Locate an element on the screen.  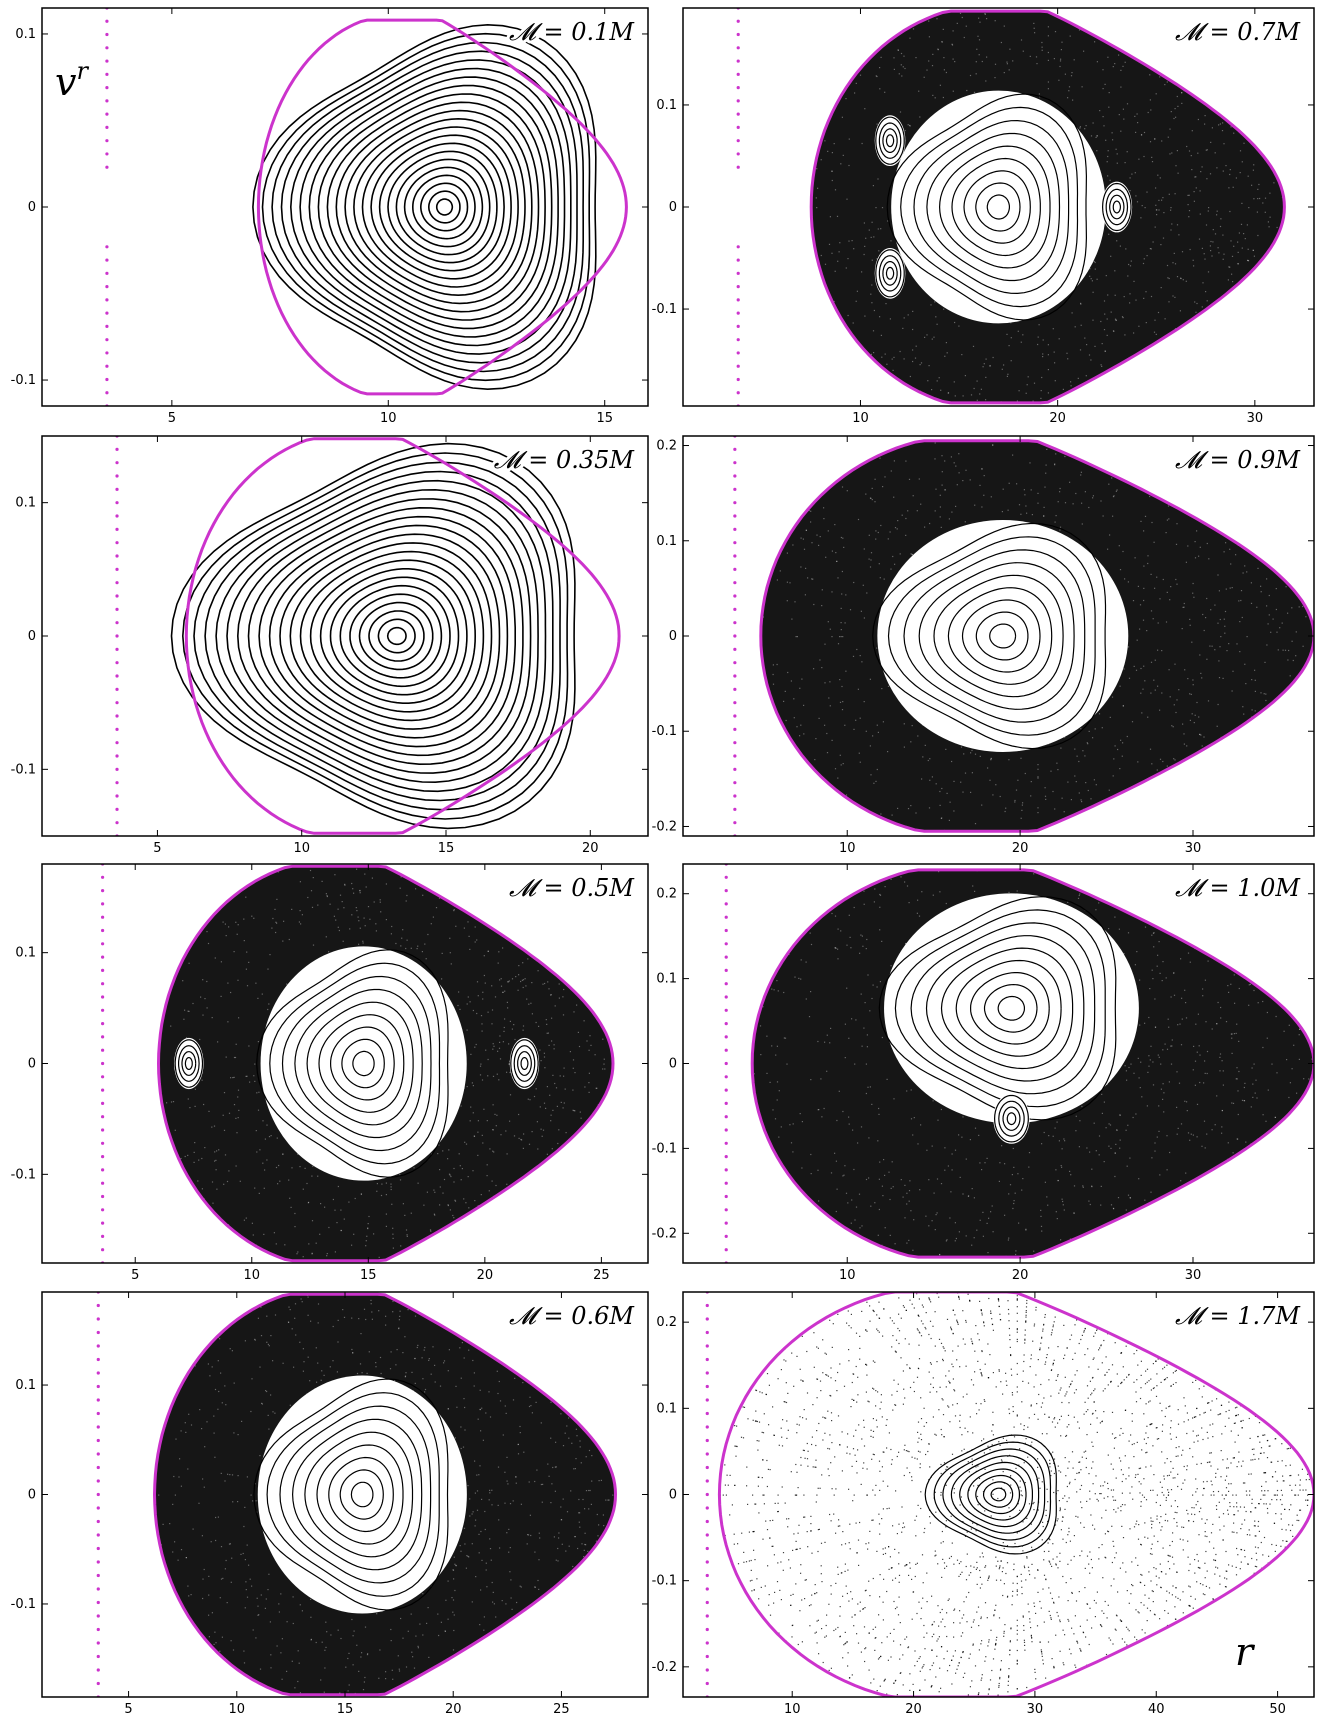
torus-curve is located at coordinates (994, 636).